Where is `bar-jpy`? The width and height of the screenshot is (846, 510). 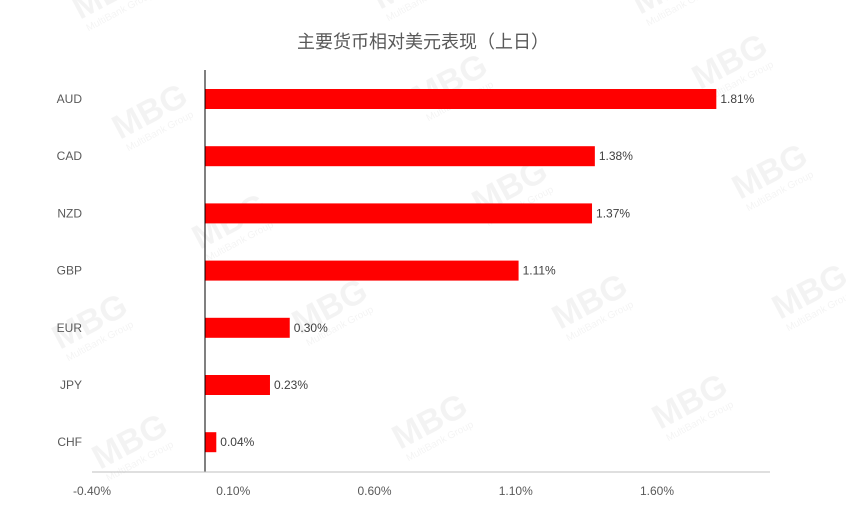 bar-jpy is located at coordinates (237, 385).